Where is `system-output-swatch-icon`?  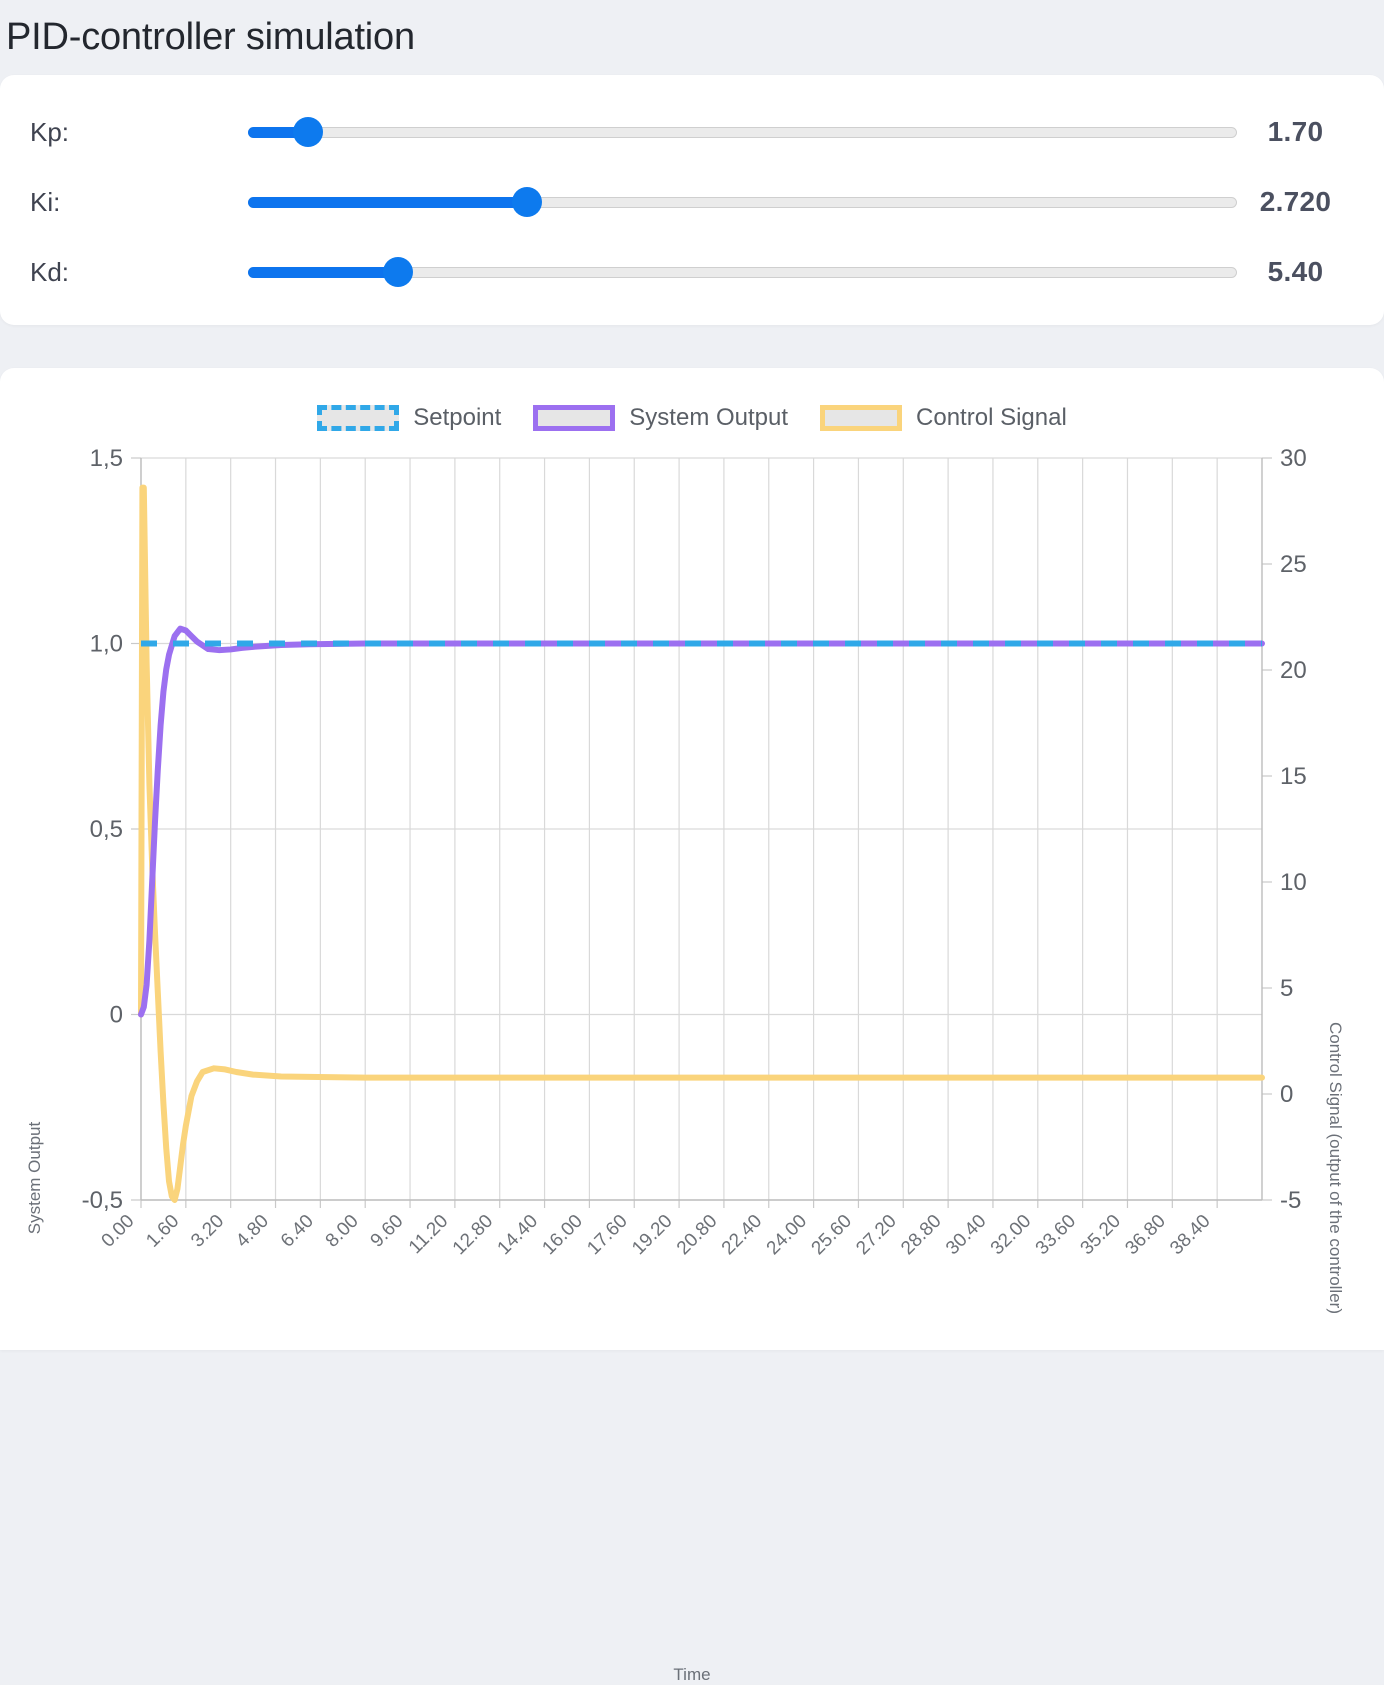 system-output-swatch-icon is located at coordinates (574, 418).